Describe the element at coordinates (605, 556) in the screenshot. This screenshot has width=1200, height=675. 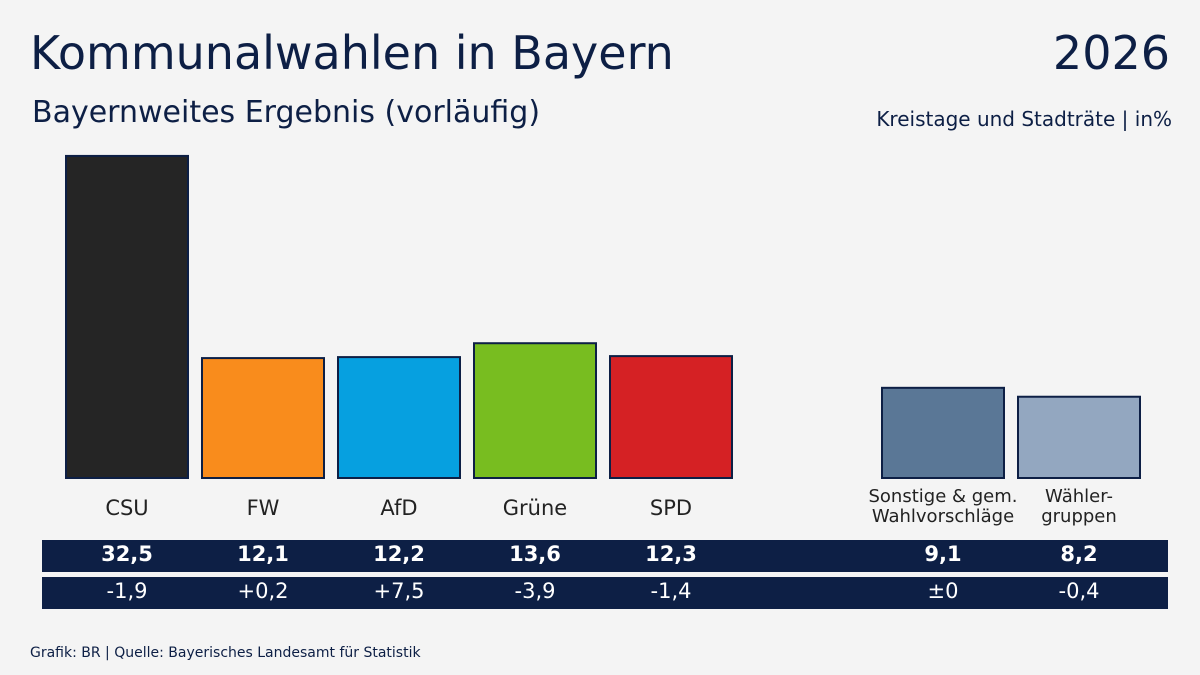
I see `values-band` at that location.